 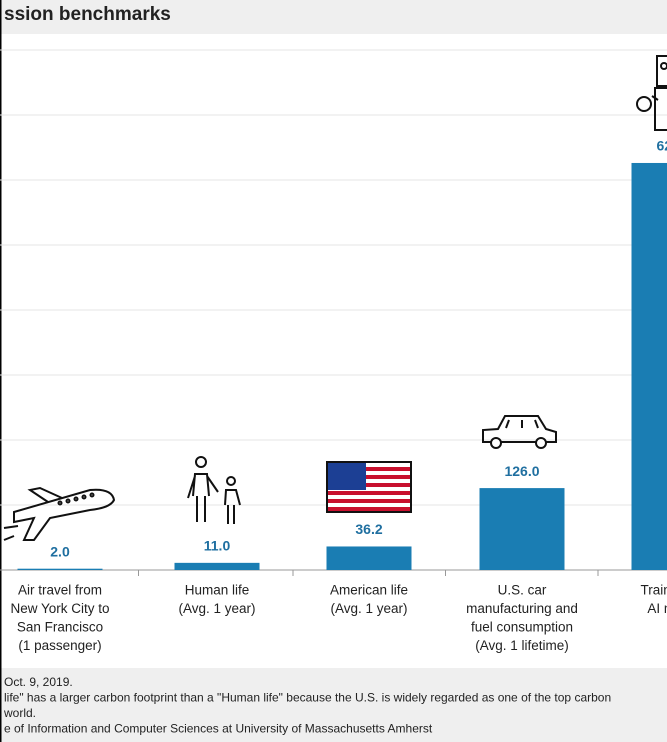 I want to click on x-tick-label: San Francisco, so click(x=60, y=627).